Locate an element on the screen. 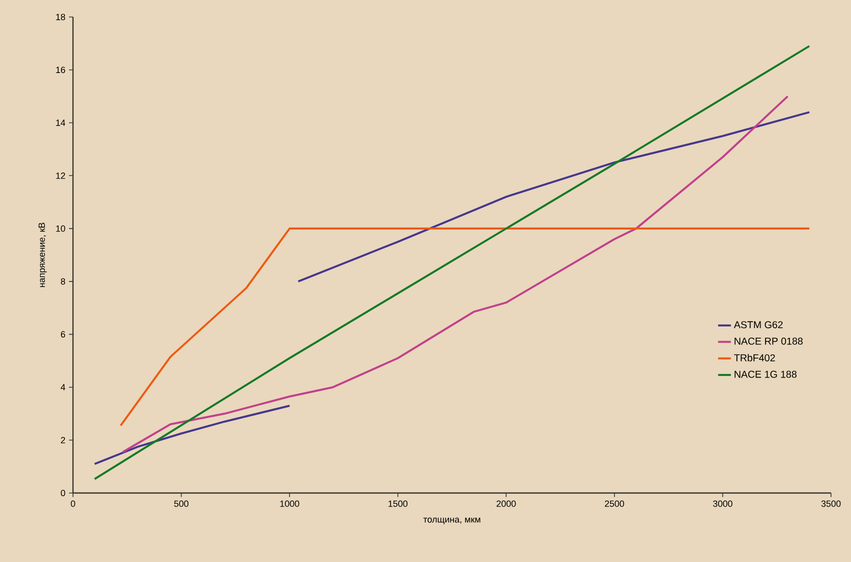 The width and height of the screenshot is (851, 562). y-tick-label: 16 is located at coordinates (61, 70).